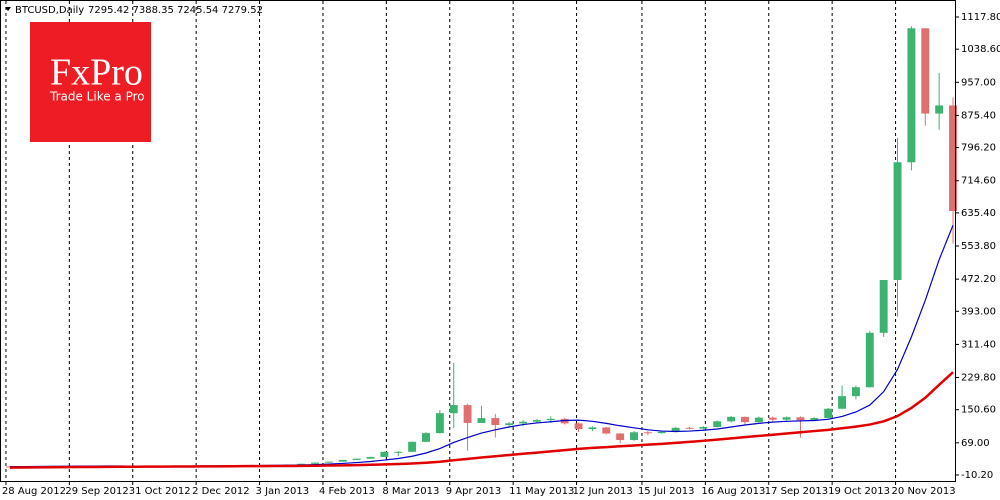 This screenshot has height=500, width=1000. What do you see at coordinates (975, 443) in the screenshot?
I see `y-tick-label: 69.00` at bounding box center [975, 443].